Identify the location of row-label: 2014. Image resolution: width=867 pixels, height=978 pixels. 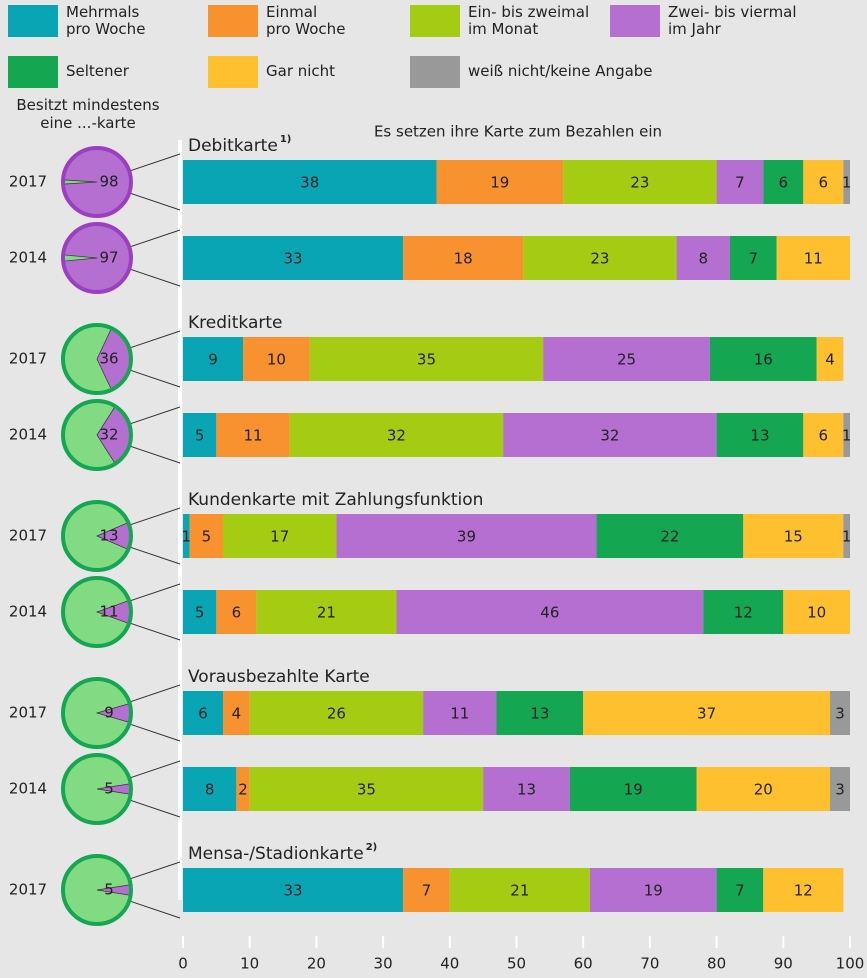
(28, 435).